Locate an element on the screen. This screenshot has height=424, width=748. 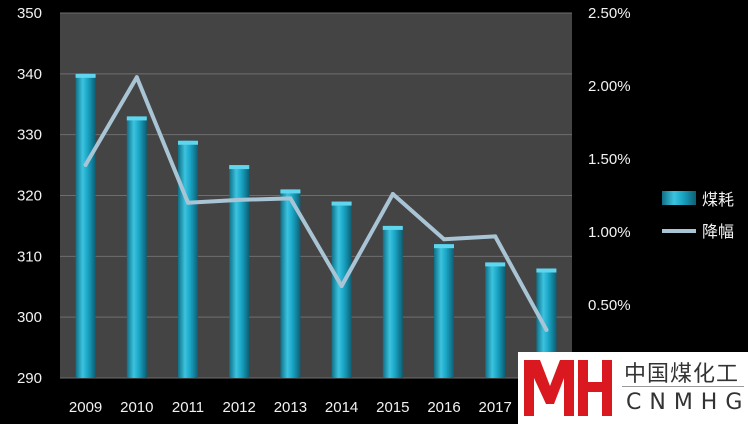
watermark-logo: 中国煤化工 CNMHG is located at coordinates (633, 388).